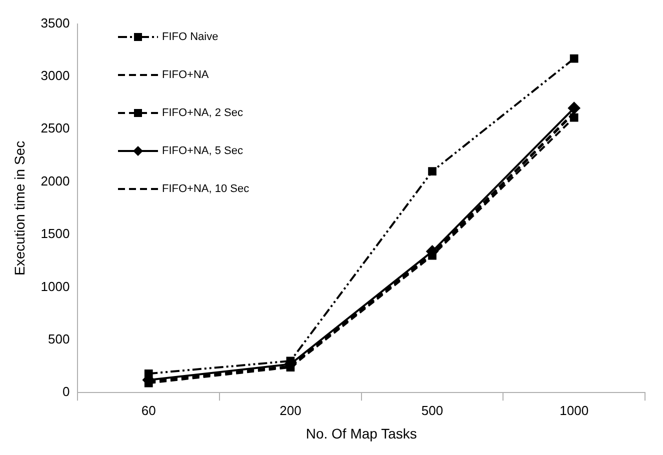  I want to click on y-tick-label: 2500, so click(55, 128).